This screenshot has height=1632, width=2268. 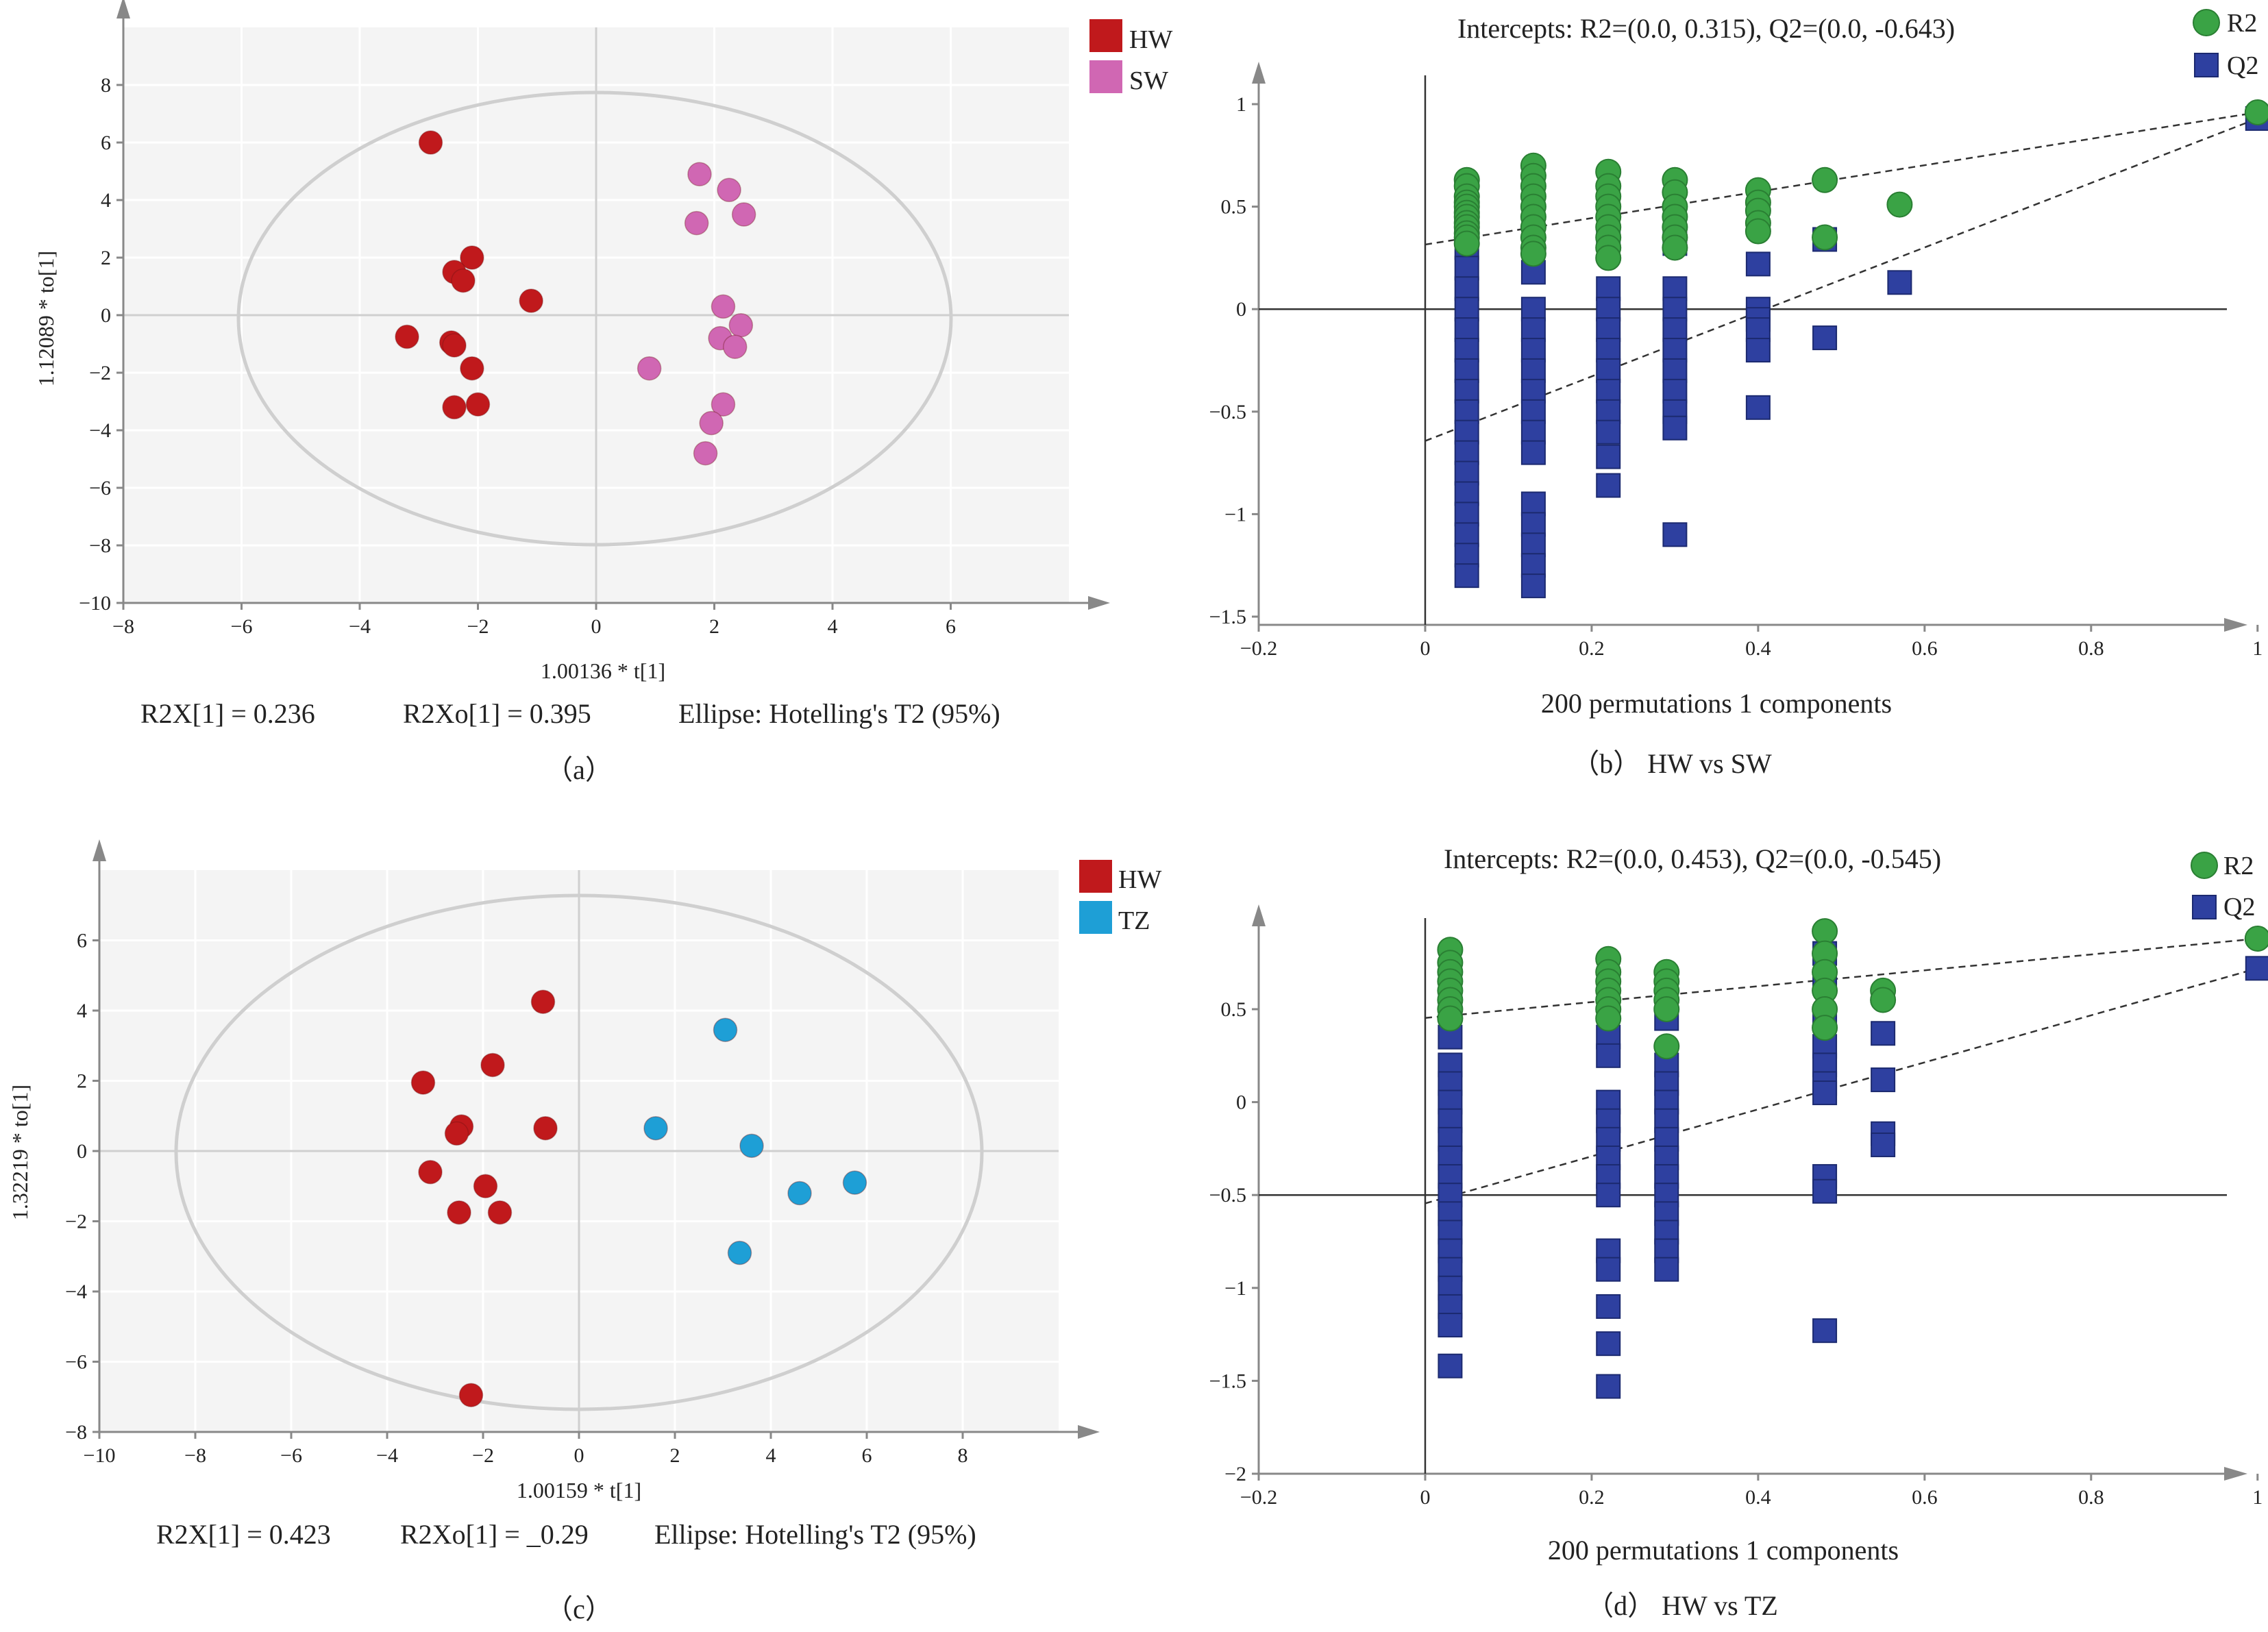 What do you see at coordinates (2206, 65) in the screenshot?
I see `legend-marker-q2` at bounding box center [2206, 65].